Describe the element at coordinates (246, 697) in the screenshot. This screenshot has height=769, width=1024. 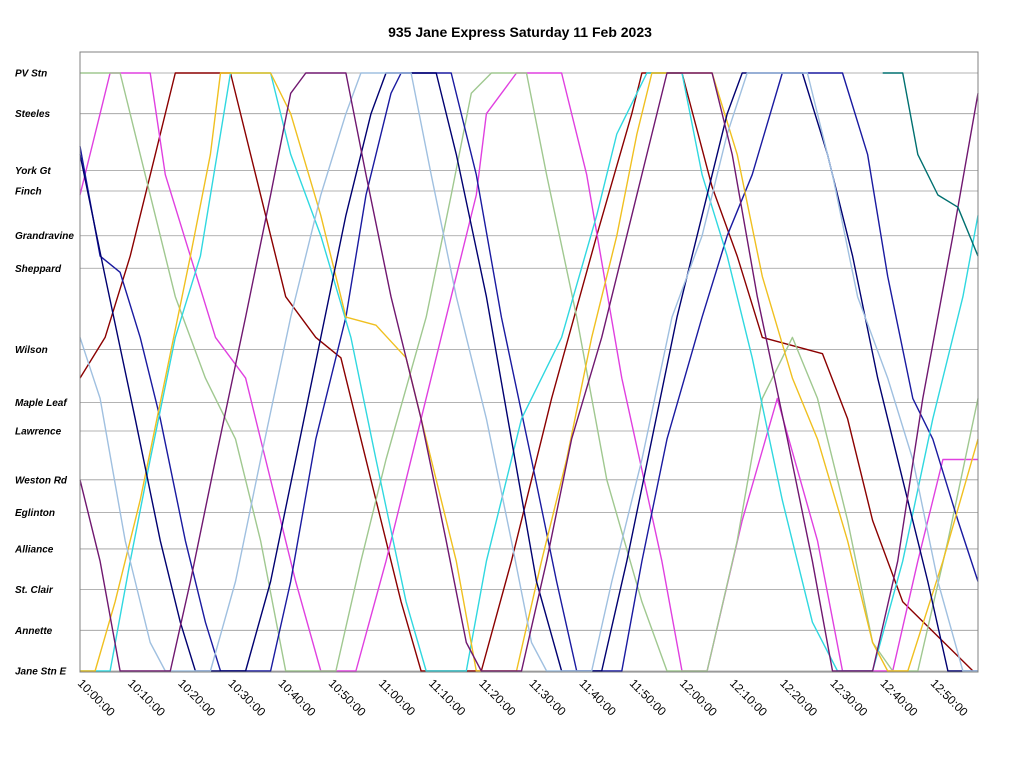
I see `x-tick-label: 10:30:00` at that location.